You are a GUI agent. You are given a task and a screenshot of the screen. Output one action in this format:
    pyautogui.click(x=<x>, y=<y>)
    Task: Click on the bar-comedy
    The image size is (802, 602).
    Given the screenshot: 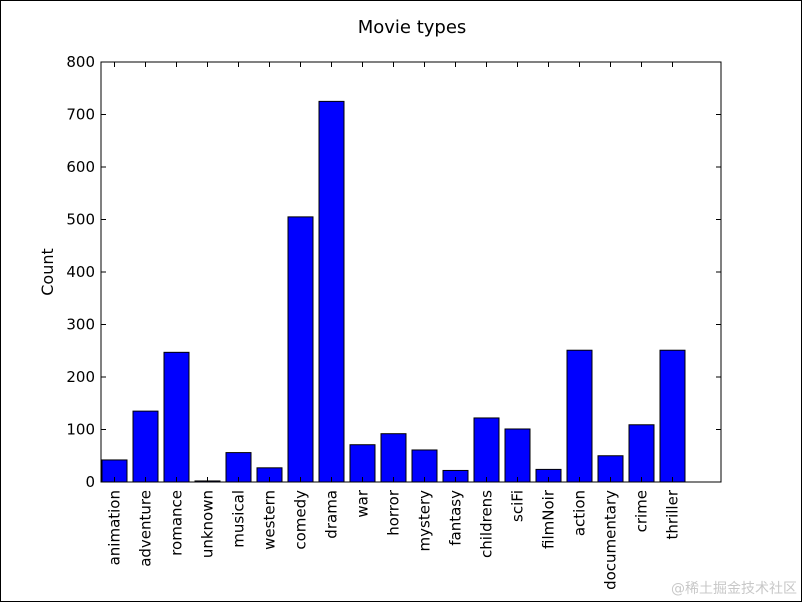 What is the action you would take?
    pyautogui.click(x=300, y=349)
    